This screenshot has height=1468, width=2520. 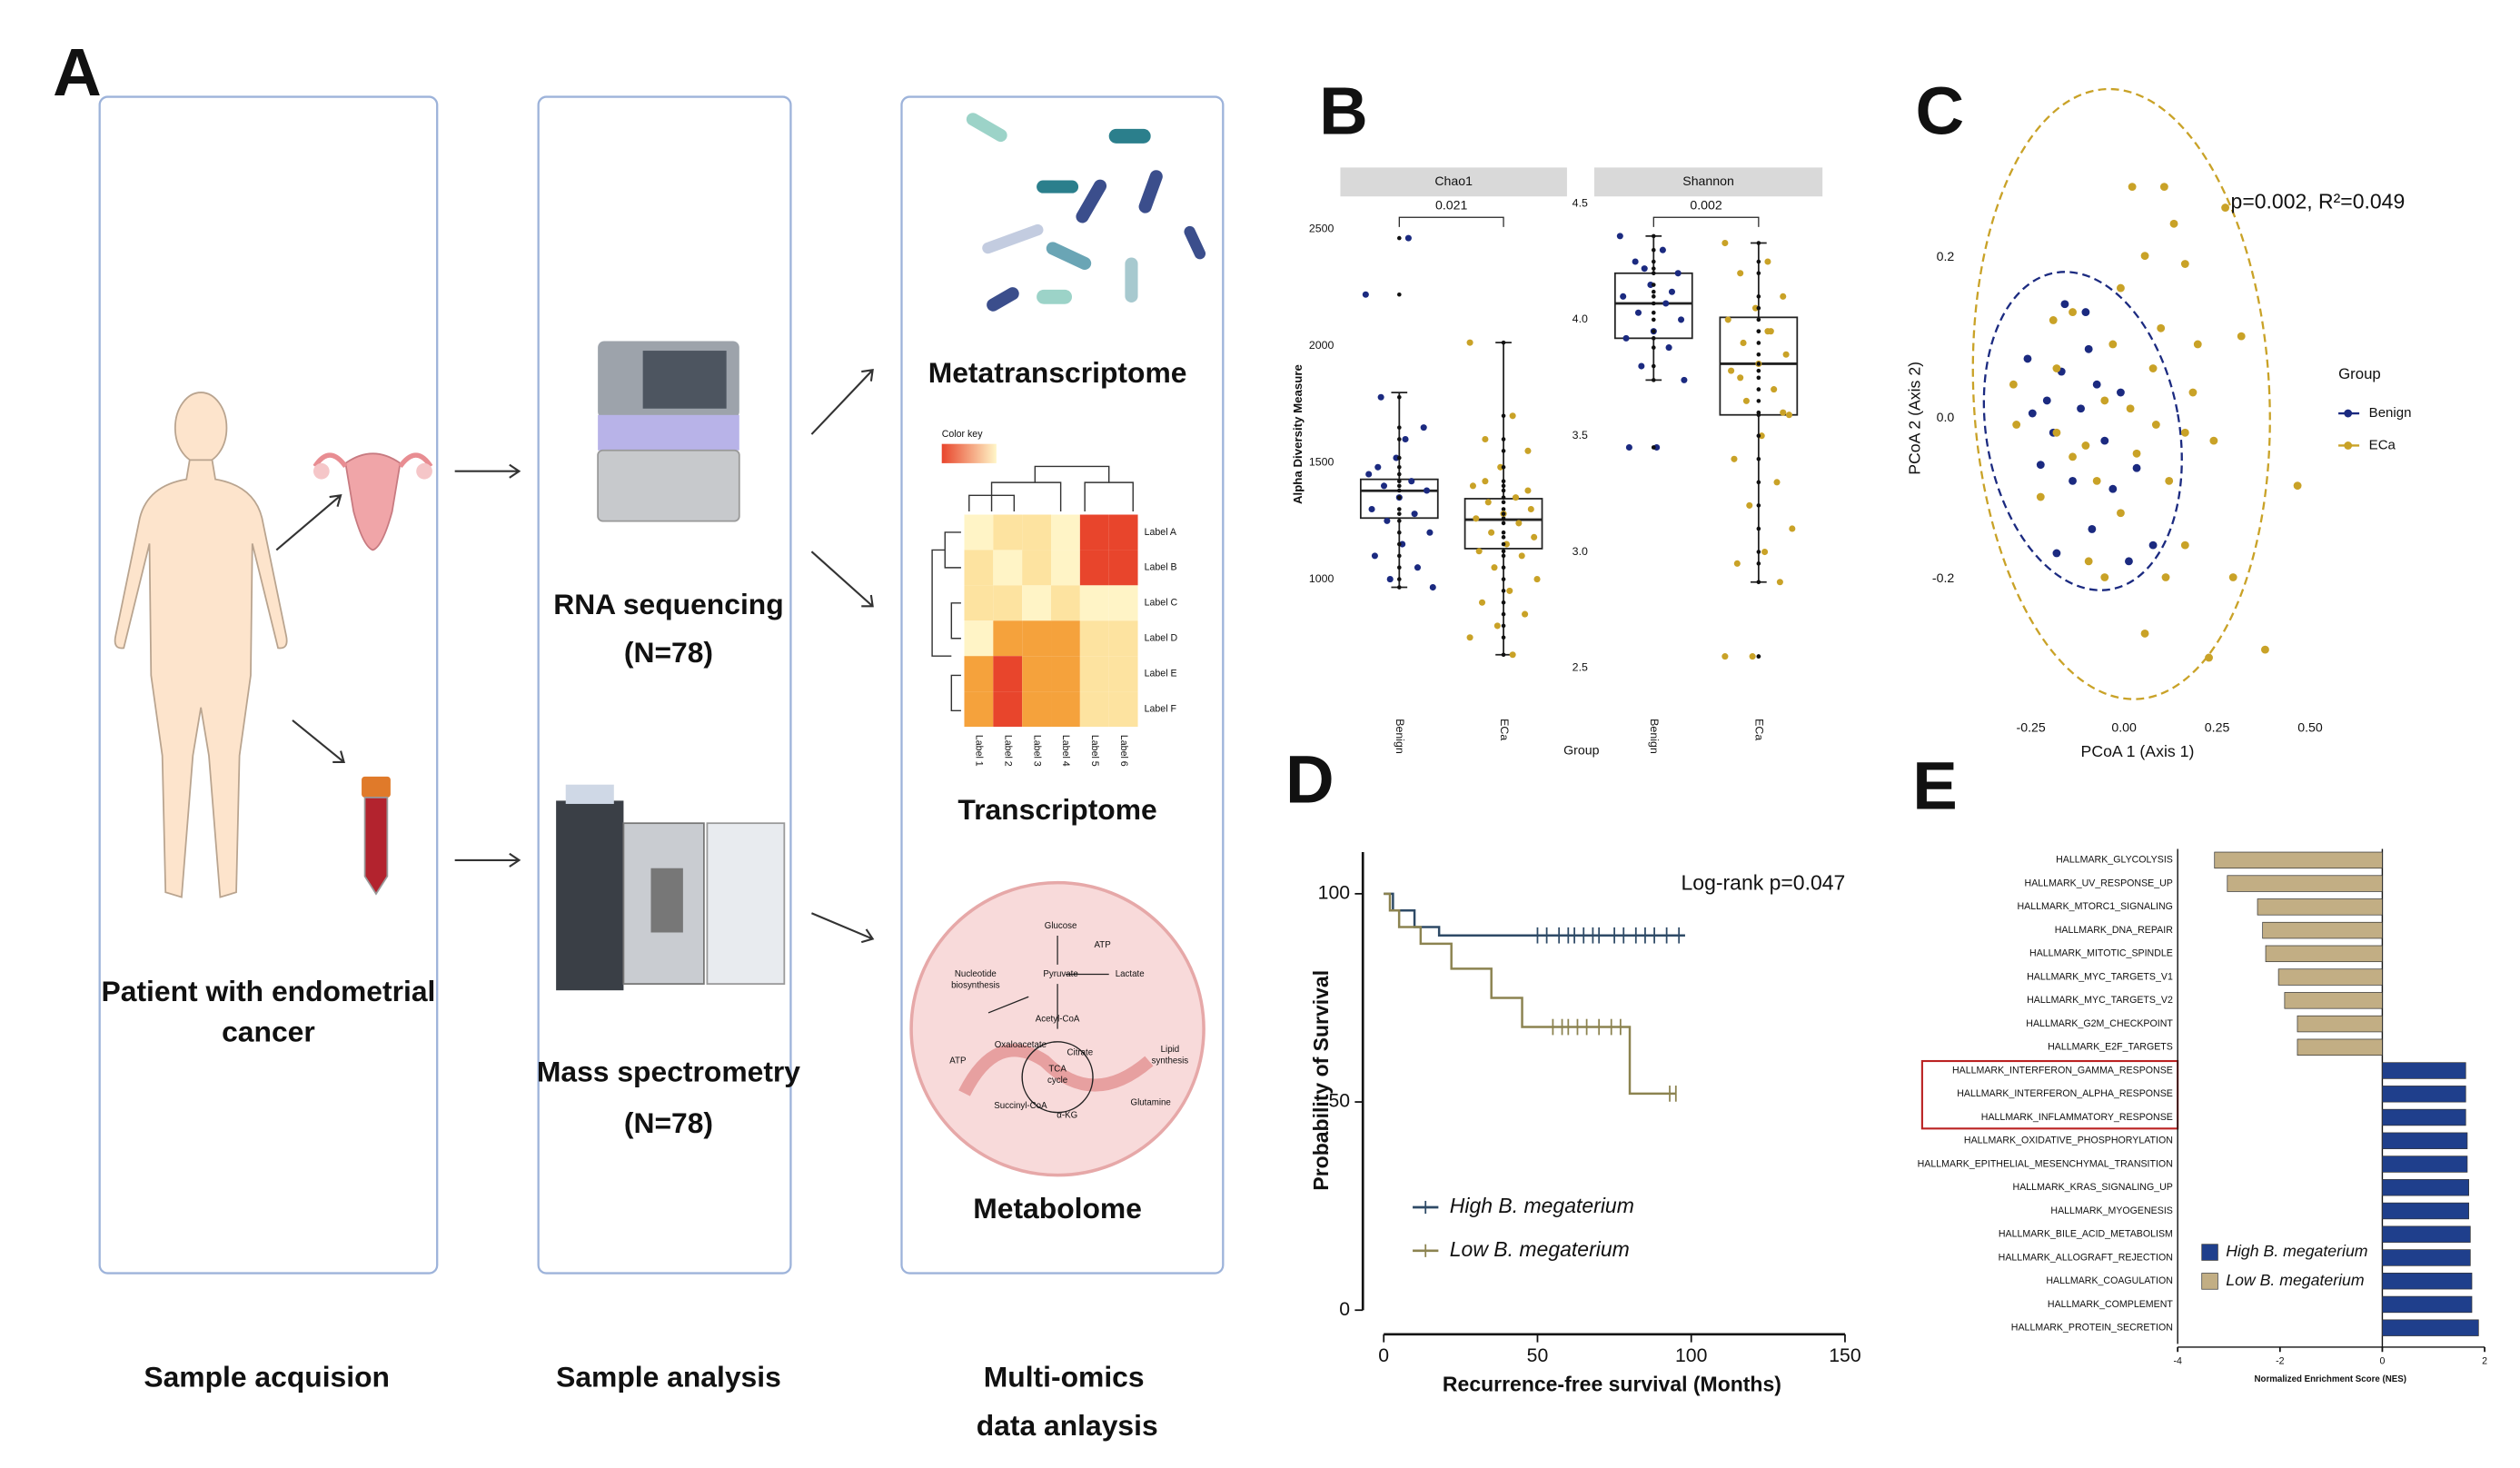 I want to click on y-tick-label: HALLMARK_ALLOGRAFT_REJECTION, so click(x=2086, y=1257).